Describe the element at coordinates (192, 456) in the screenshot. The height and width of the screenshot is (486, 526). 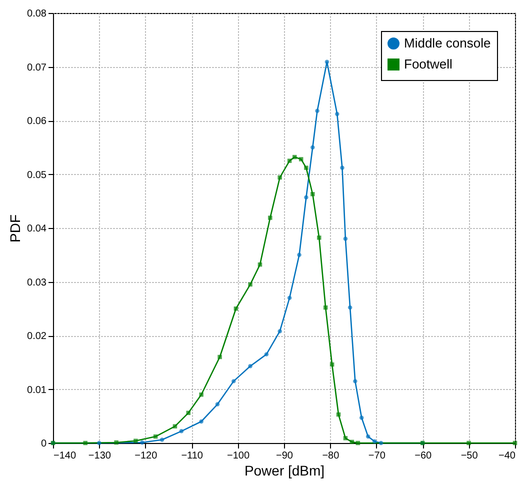
I see `x-tick-label: −110` at that location.